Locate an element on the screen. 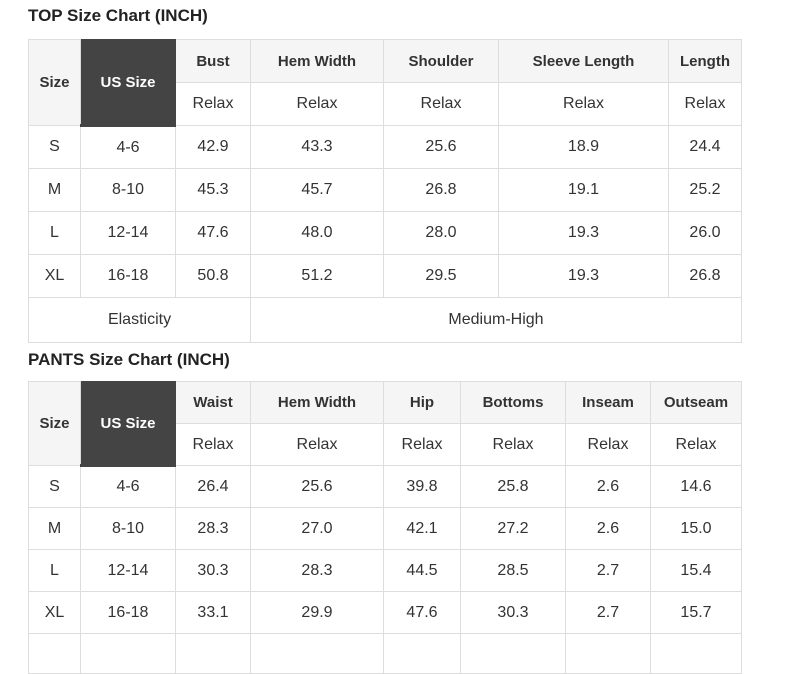  value-cell: 15.0 is located at coordinates (696, 528).